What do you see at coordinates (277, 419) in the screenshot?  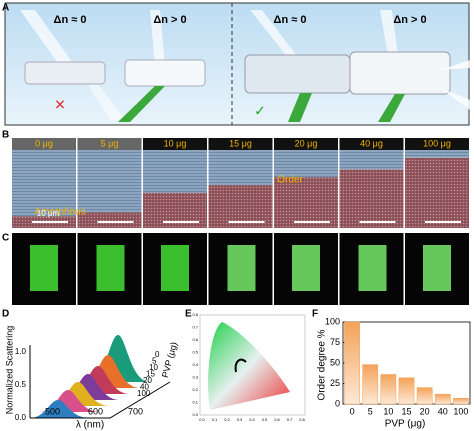 I see `e-xtick: 0.6` at bounding box center [277, 419].